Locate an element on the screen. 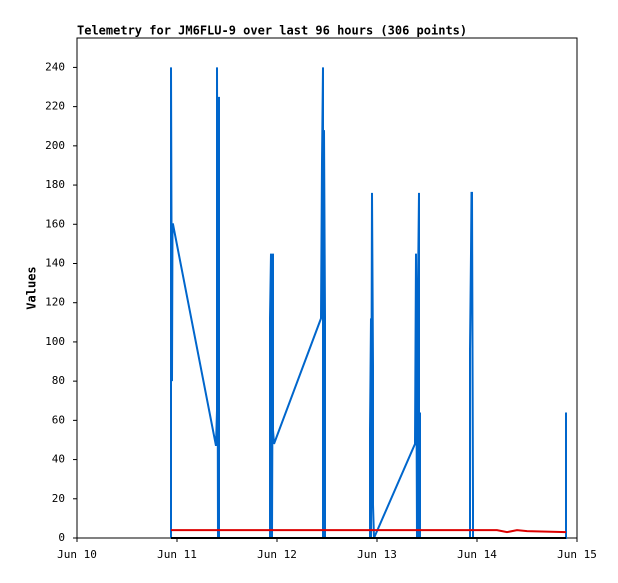 This screenshot has width=618, height=583. y-tick-label: 140 is located at coordinates (55, 262).